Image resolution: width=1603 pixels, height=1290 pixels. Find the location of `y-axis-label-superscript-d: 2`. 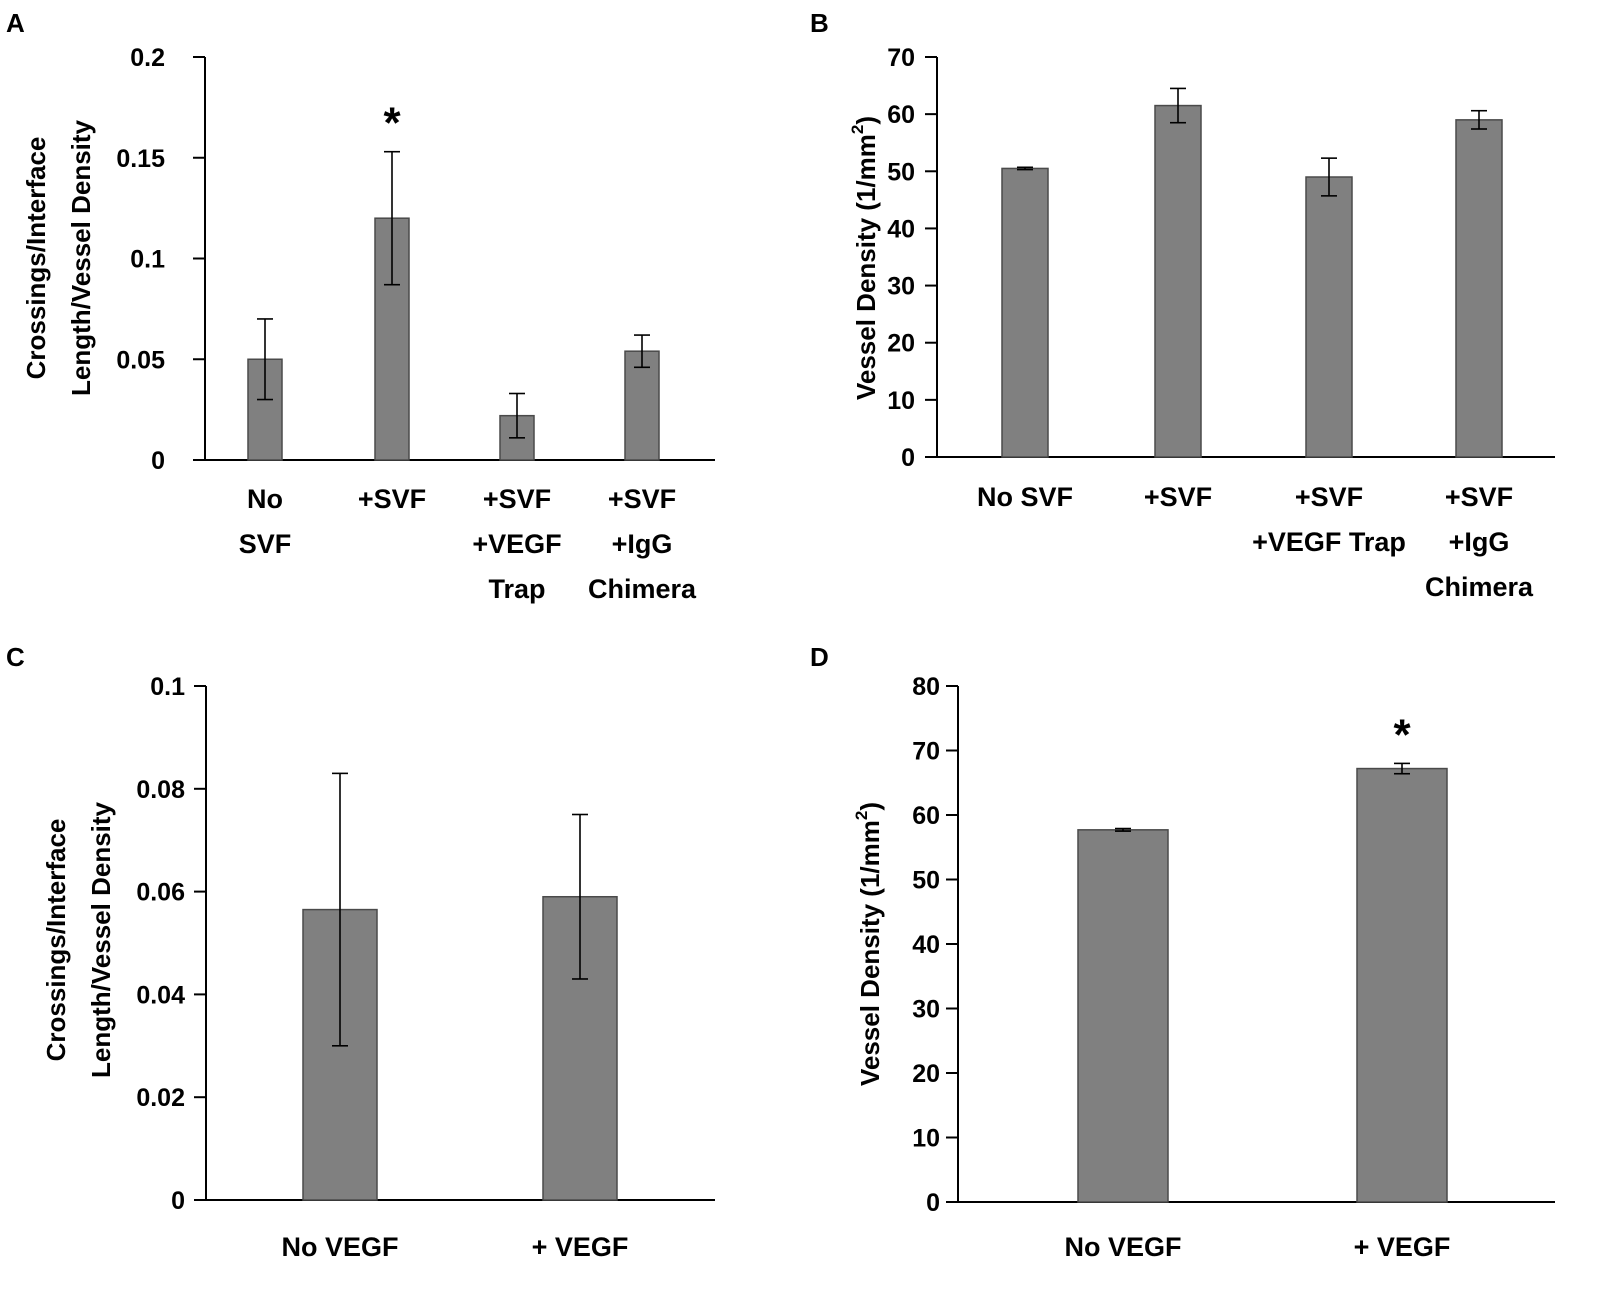

y-axis-label-superscript-d: 2 is located at coordinates (861, 815).